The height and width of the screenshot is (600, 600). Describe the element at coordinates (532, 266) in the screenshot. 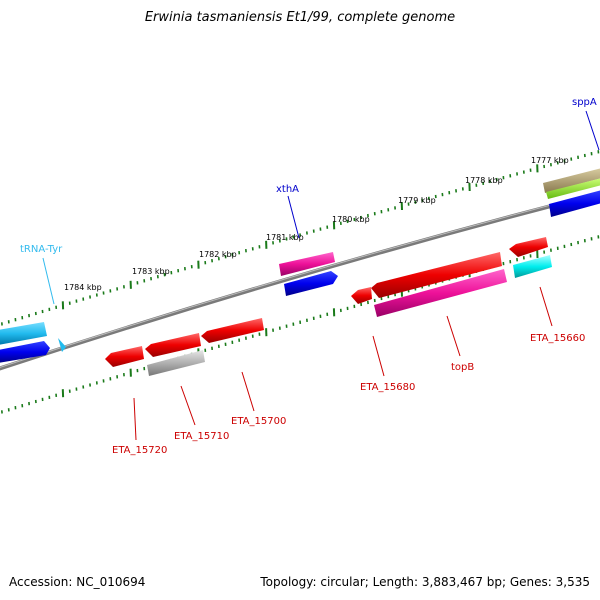

I see `gene-cyan-arrow` at that location.